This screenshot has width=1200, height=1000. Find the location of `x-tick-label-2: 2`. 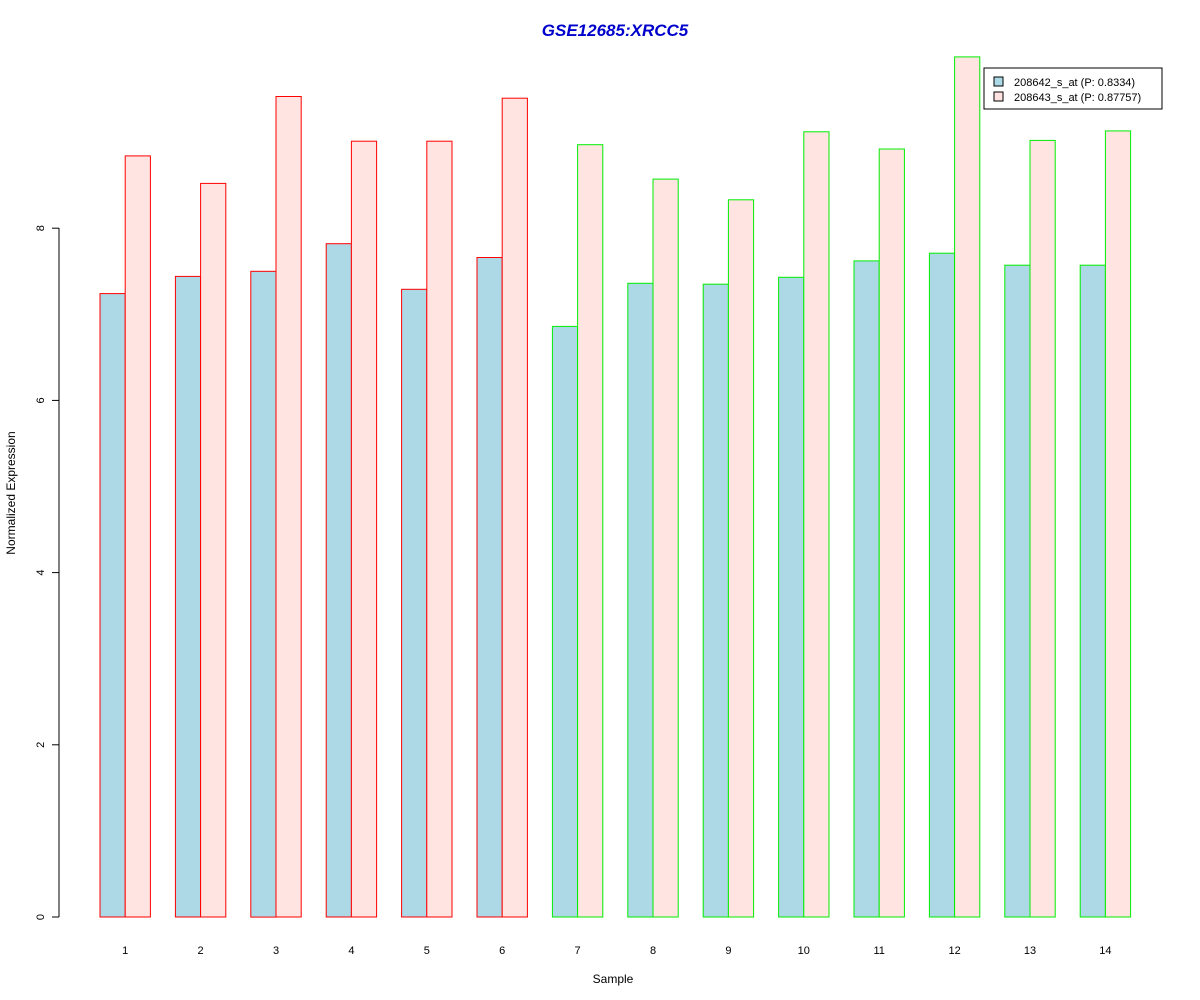

x-tick-label-2: 2 is located at coordinates (201, 951).